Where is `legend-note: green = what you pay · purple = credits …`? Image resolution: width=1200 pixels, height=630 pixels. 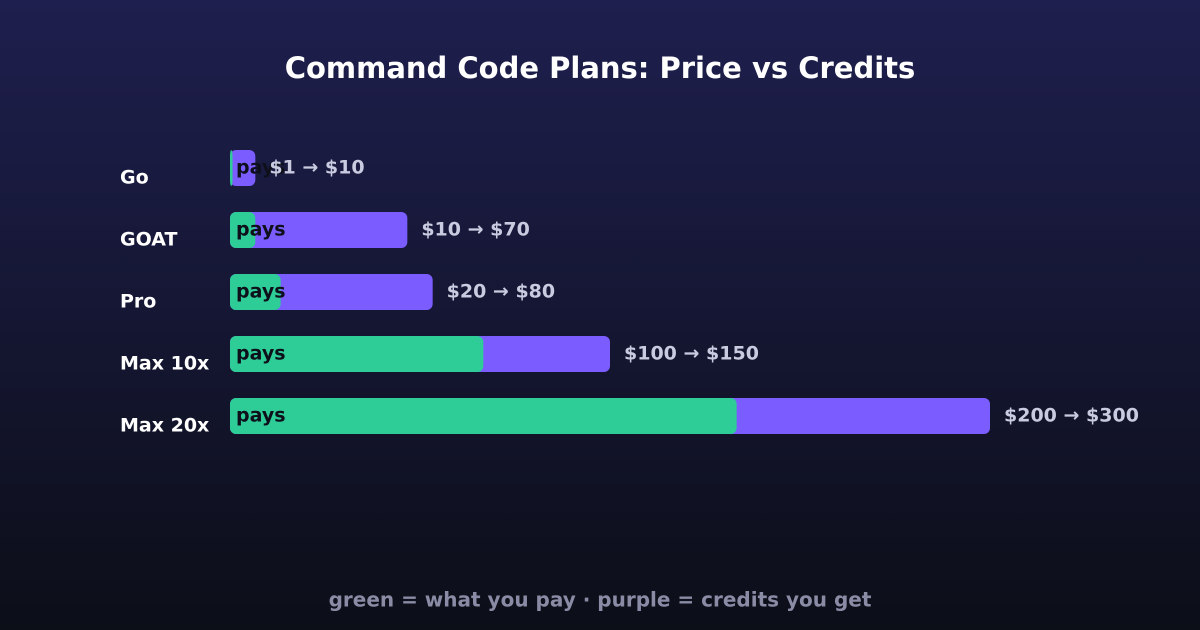 legend-note: green = what you pay · purple = credits … is located at coordinates (600, 600).